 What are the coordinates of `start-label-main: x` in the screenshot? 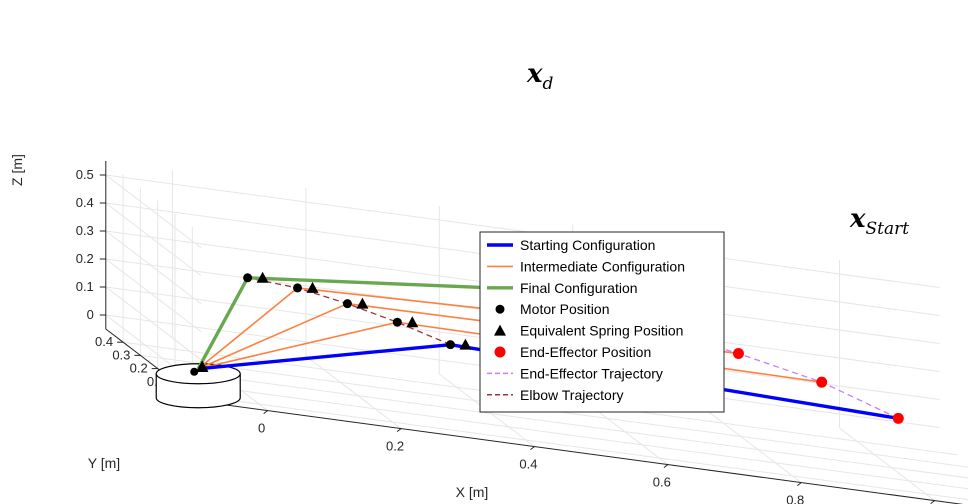 It's located at (857, 219).